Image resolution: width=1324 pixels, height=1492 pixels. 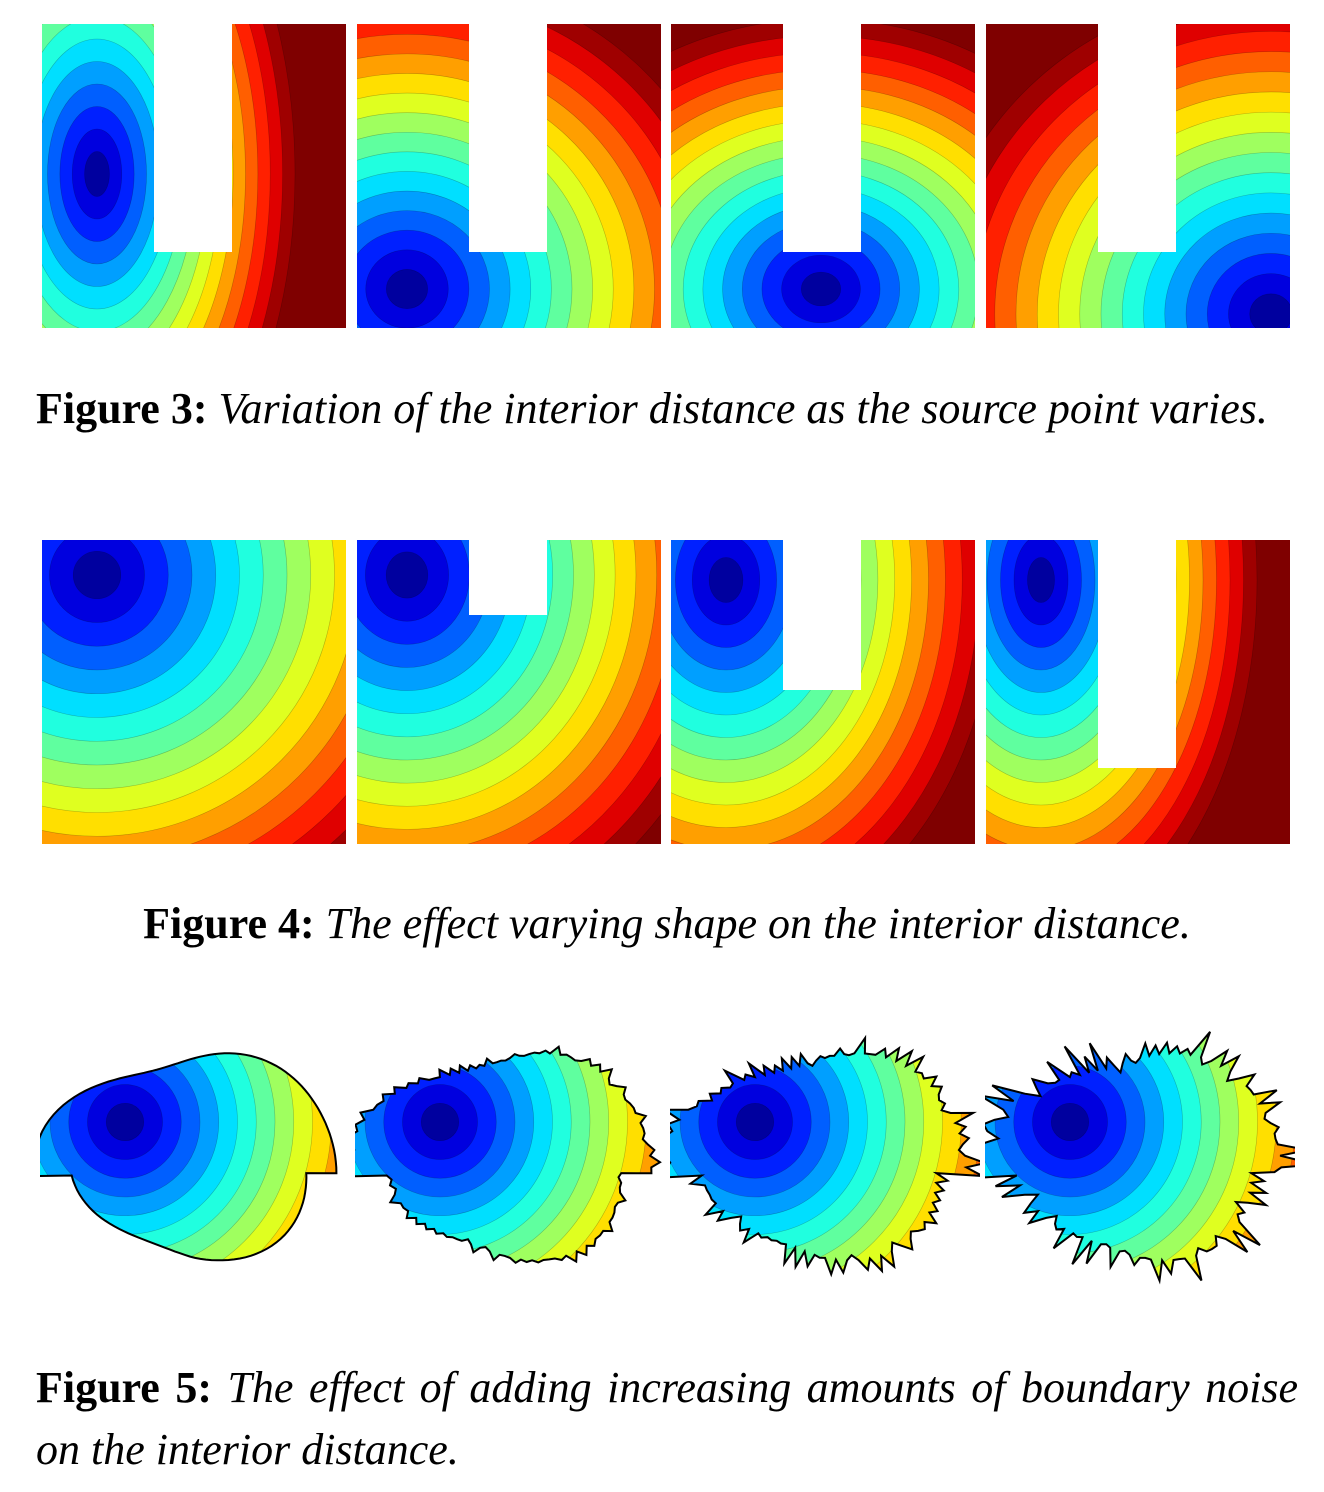 What do you see at coordinates (122, 408) in the screenshot?
I see `figure-3-label: Figure 3:` at bounding box center [122, 408].